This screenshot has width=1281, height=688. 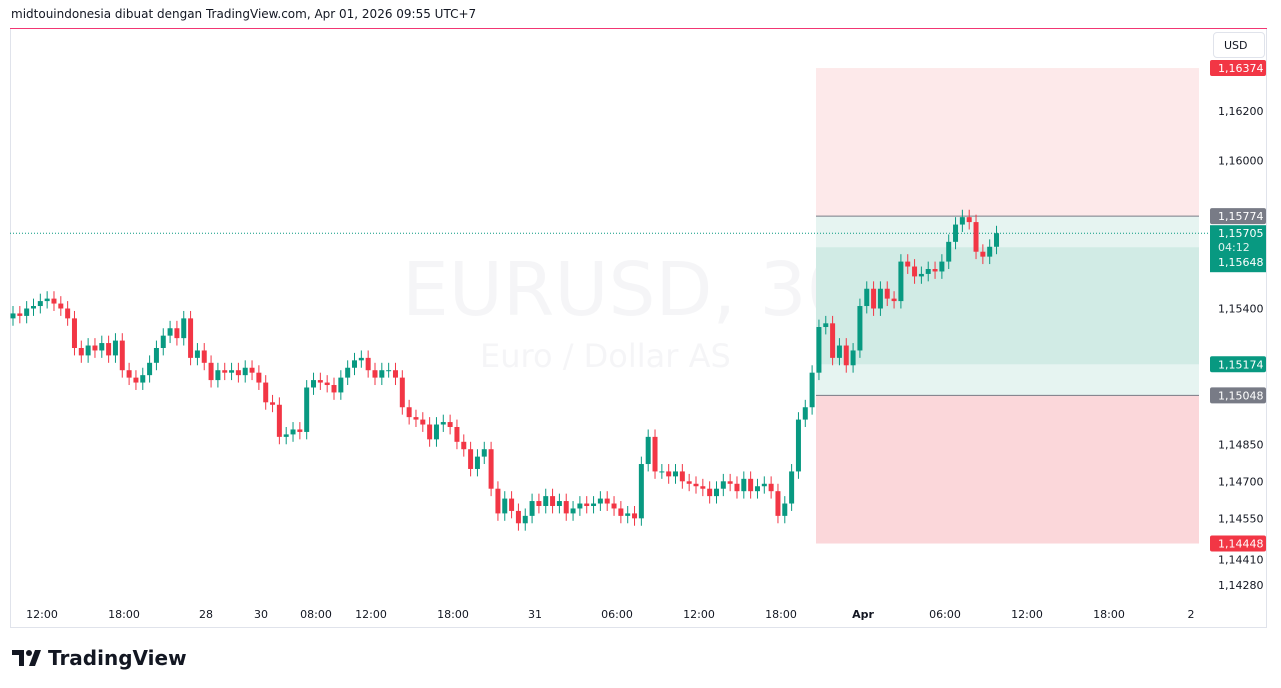 What do you see at coordinates (1241, 364) in the screenshot?
I see `level-b-label: 1,15174` at bounding box center [1241, 364].